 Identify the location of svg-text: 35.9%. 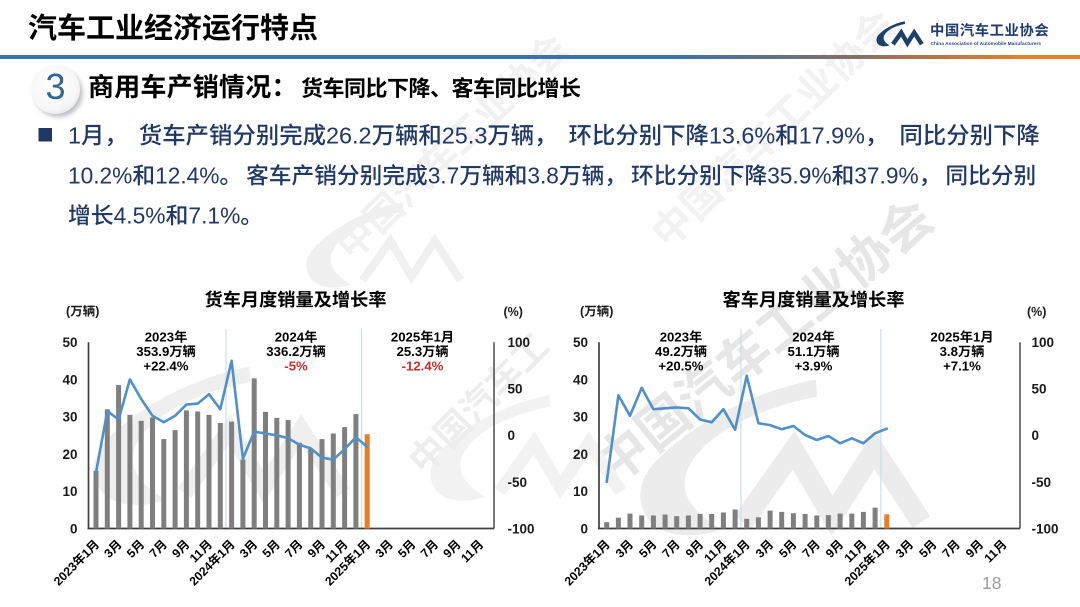
(799, 176).